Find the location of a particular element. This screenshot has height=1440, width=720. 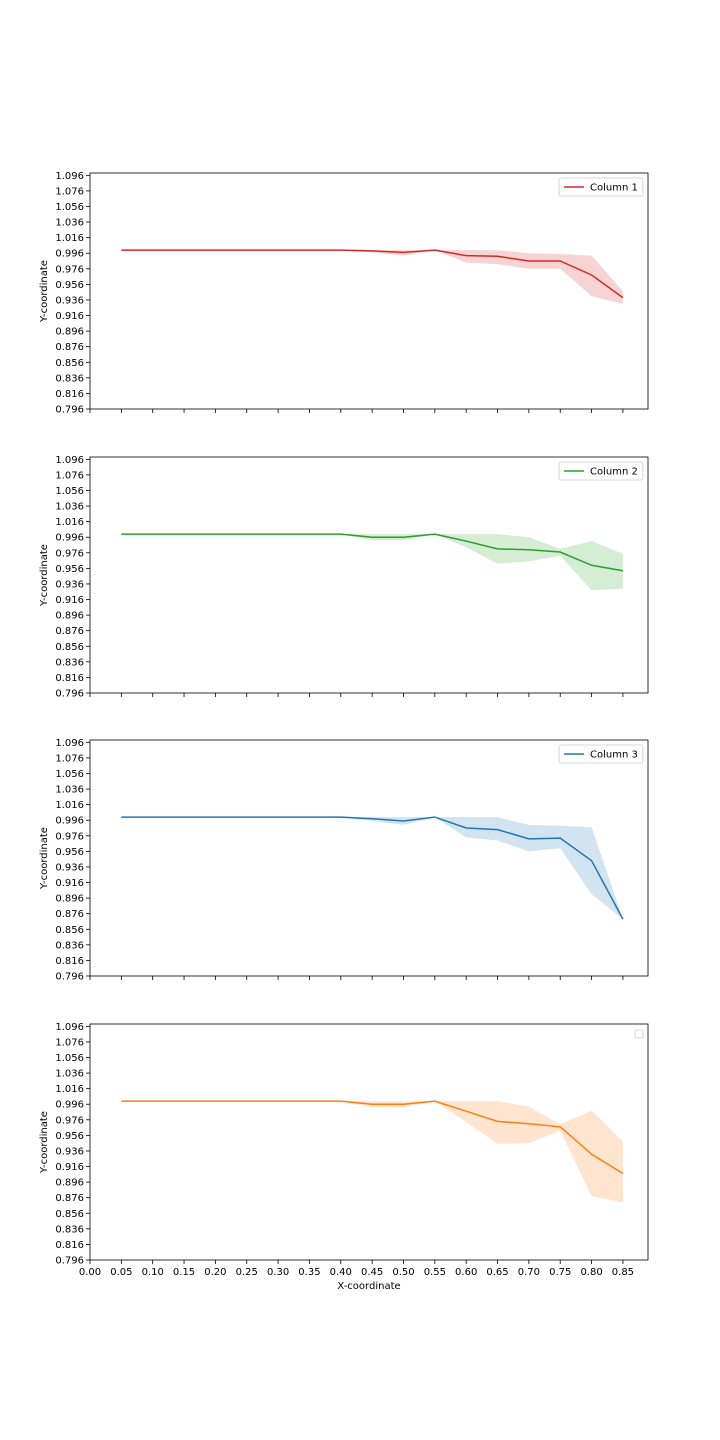

x-tick-label: 0.10 is located at coordinates (153, 1272).